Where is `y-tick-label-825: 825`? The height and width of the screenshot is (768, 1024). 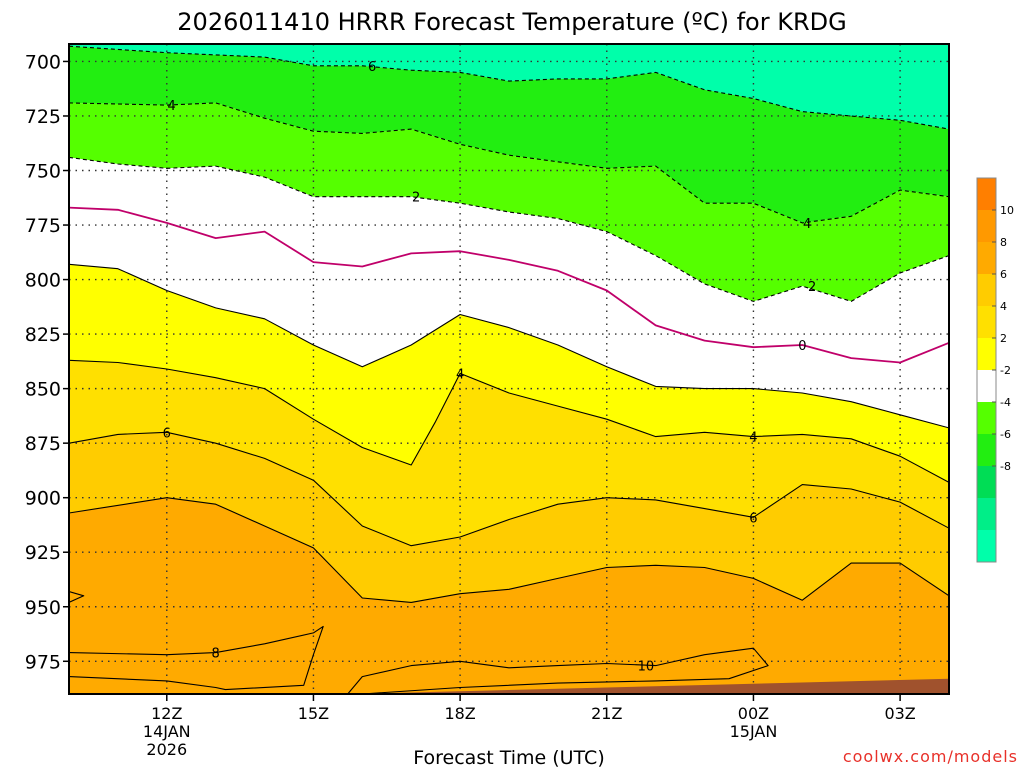 y-tick-label-825: 825 is located at coordinates (43, 335).